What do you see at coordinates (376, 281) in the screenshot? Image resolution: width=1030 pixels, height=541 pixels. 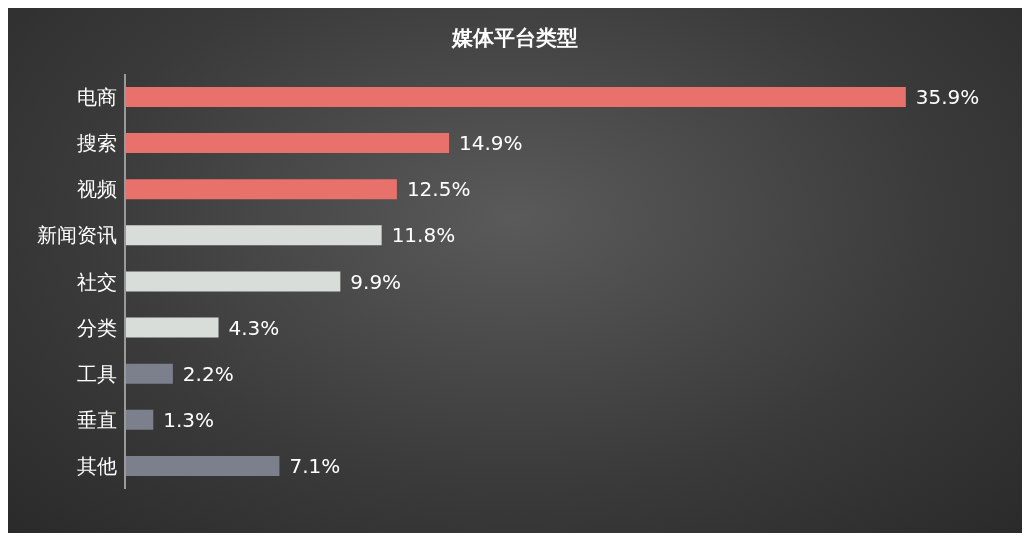 I see `data-label: 9.9%` at bounding box center [376, 281].